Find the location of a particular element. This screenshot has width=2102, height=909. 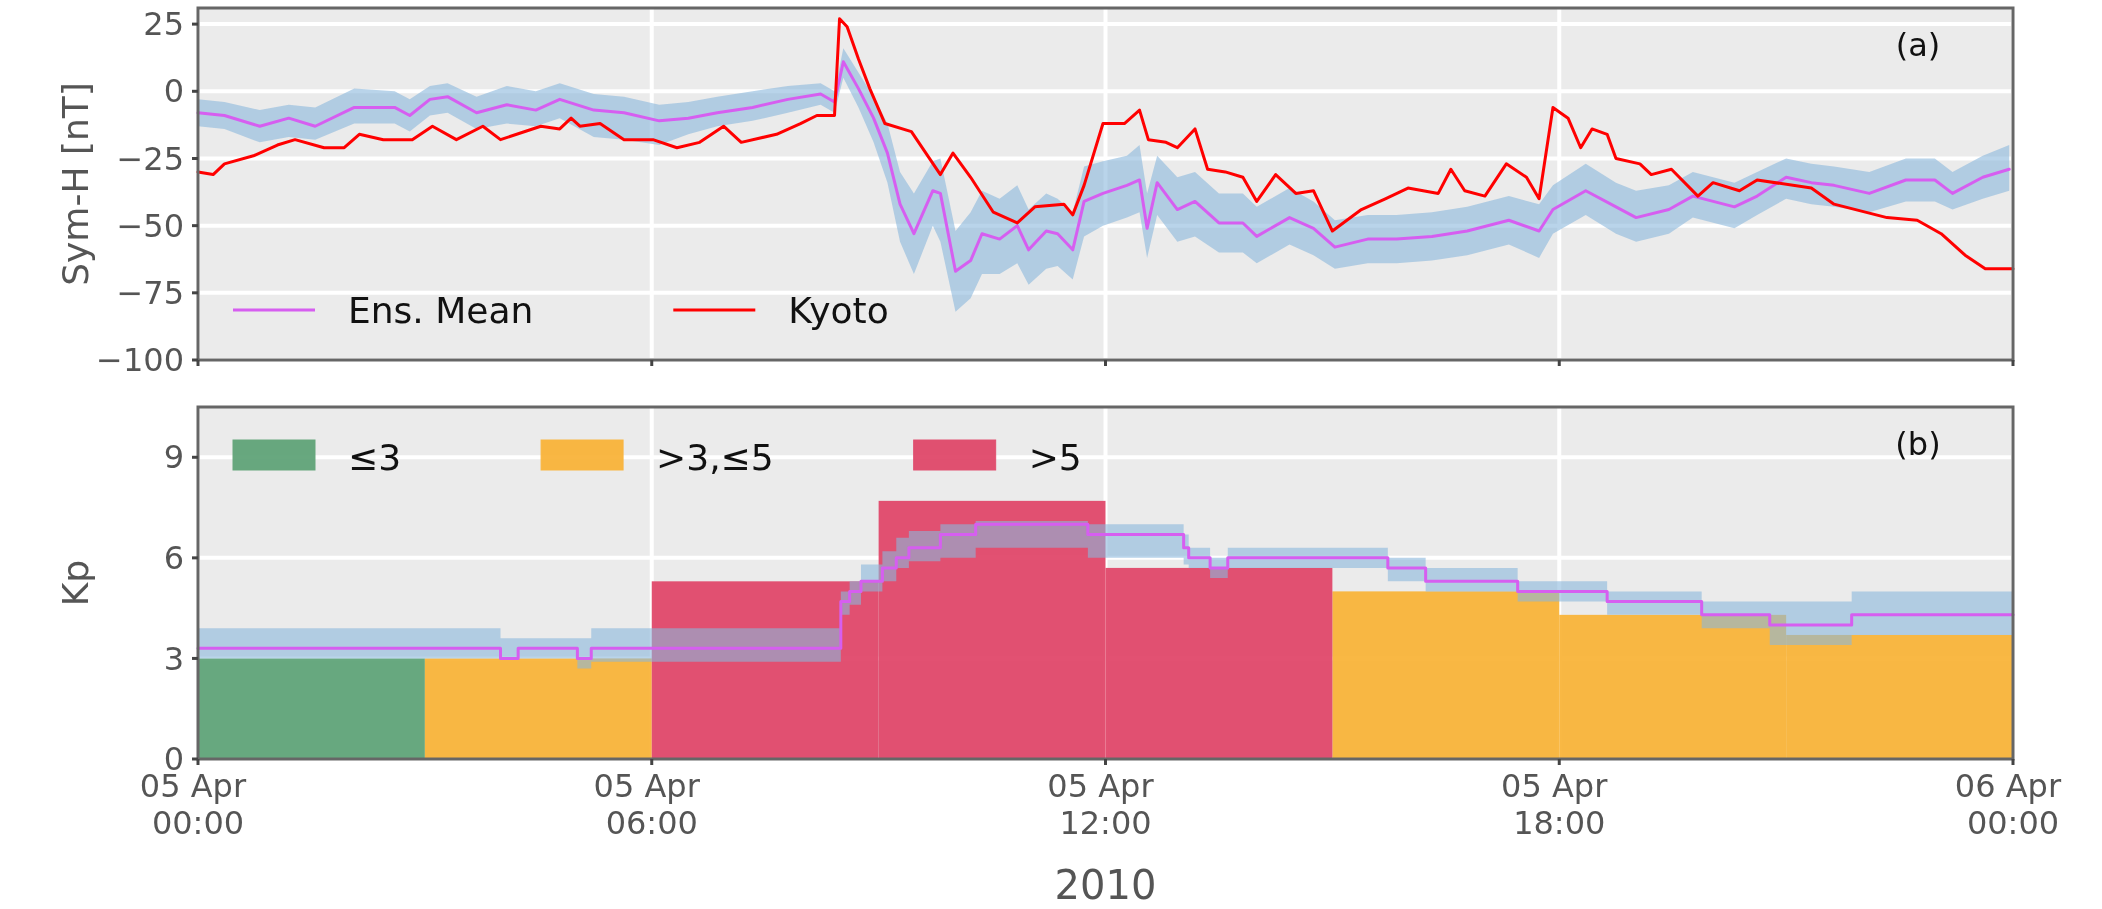

y-tick-label: 3 is located at coordinates (173, 658).